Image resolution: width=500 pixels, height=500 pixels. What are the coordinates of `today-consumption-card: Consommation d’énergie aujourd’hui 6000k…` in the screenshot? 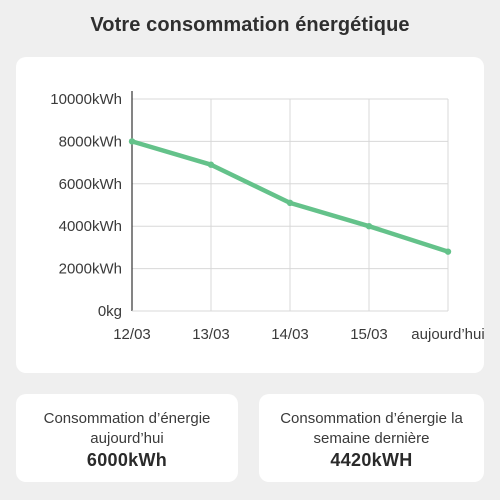 It's located at (127, 438).